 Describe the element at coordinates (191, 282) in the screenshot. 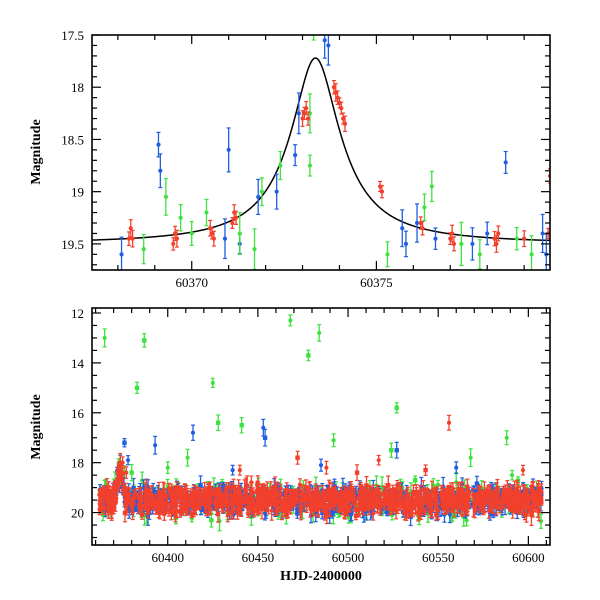

I see `top-x-tick-label: 60370` at that location.